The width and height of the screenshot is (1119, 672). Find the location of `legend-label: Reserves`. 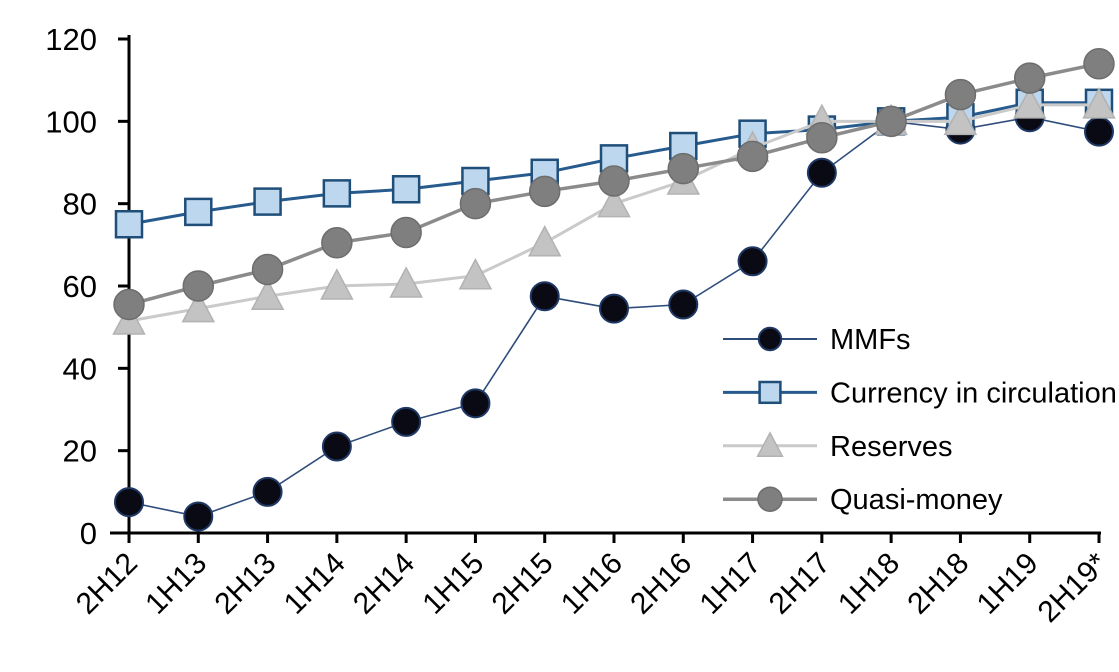

legend-label: Reserves is located at coordinates (891, 447).